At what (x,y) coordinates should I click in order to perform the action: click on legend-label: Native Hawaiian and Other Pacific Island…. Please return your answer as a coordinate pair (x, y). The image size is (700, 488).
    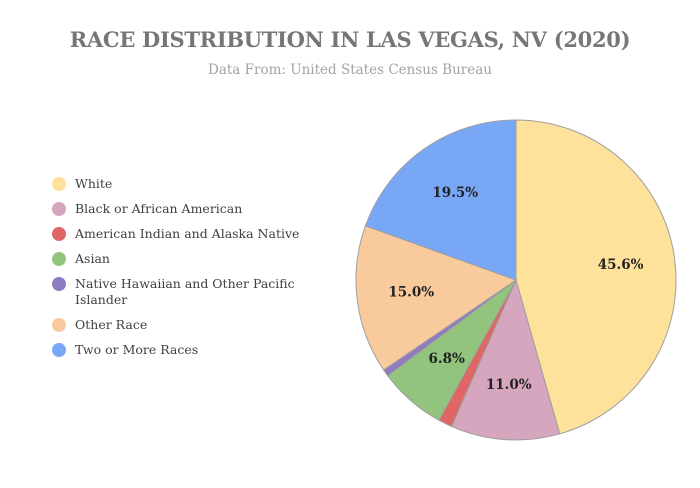
    Looking at the image, I should click on (185, 291).